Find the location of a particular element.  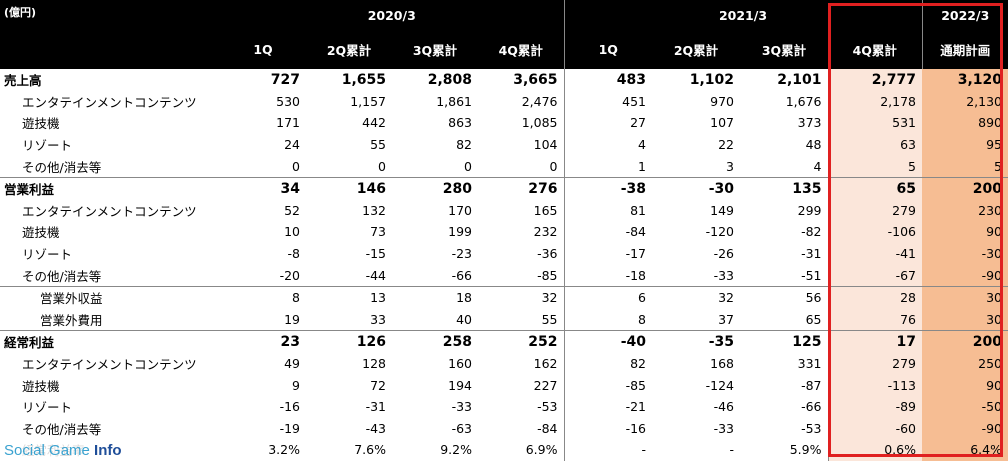

table-cell: -82 is located at coordinates (811, 232).